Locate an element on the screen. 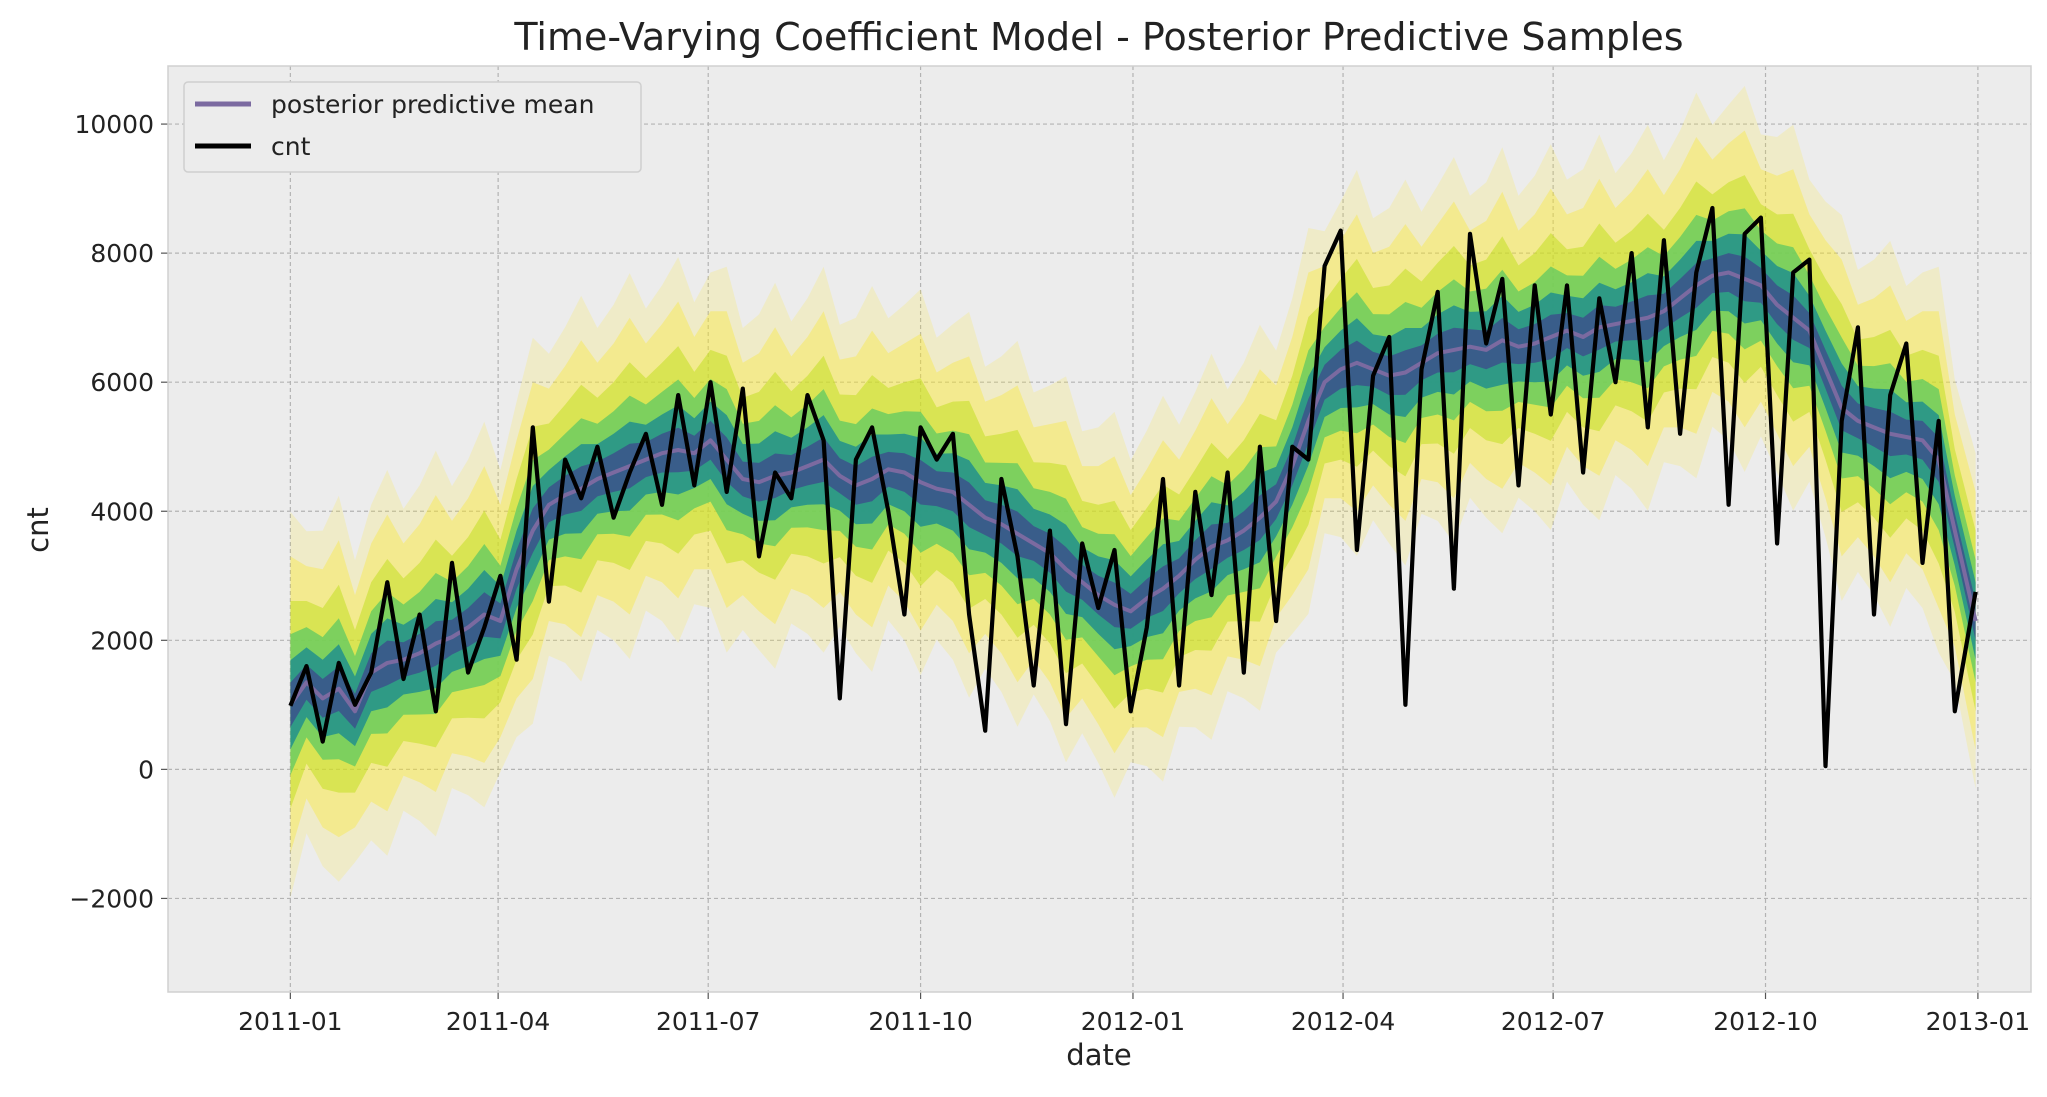 The image size is (2047, 1097). legend: posterior predictive mean cnt is located at coordinates (412, 127).